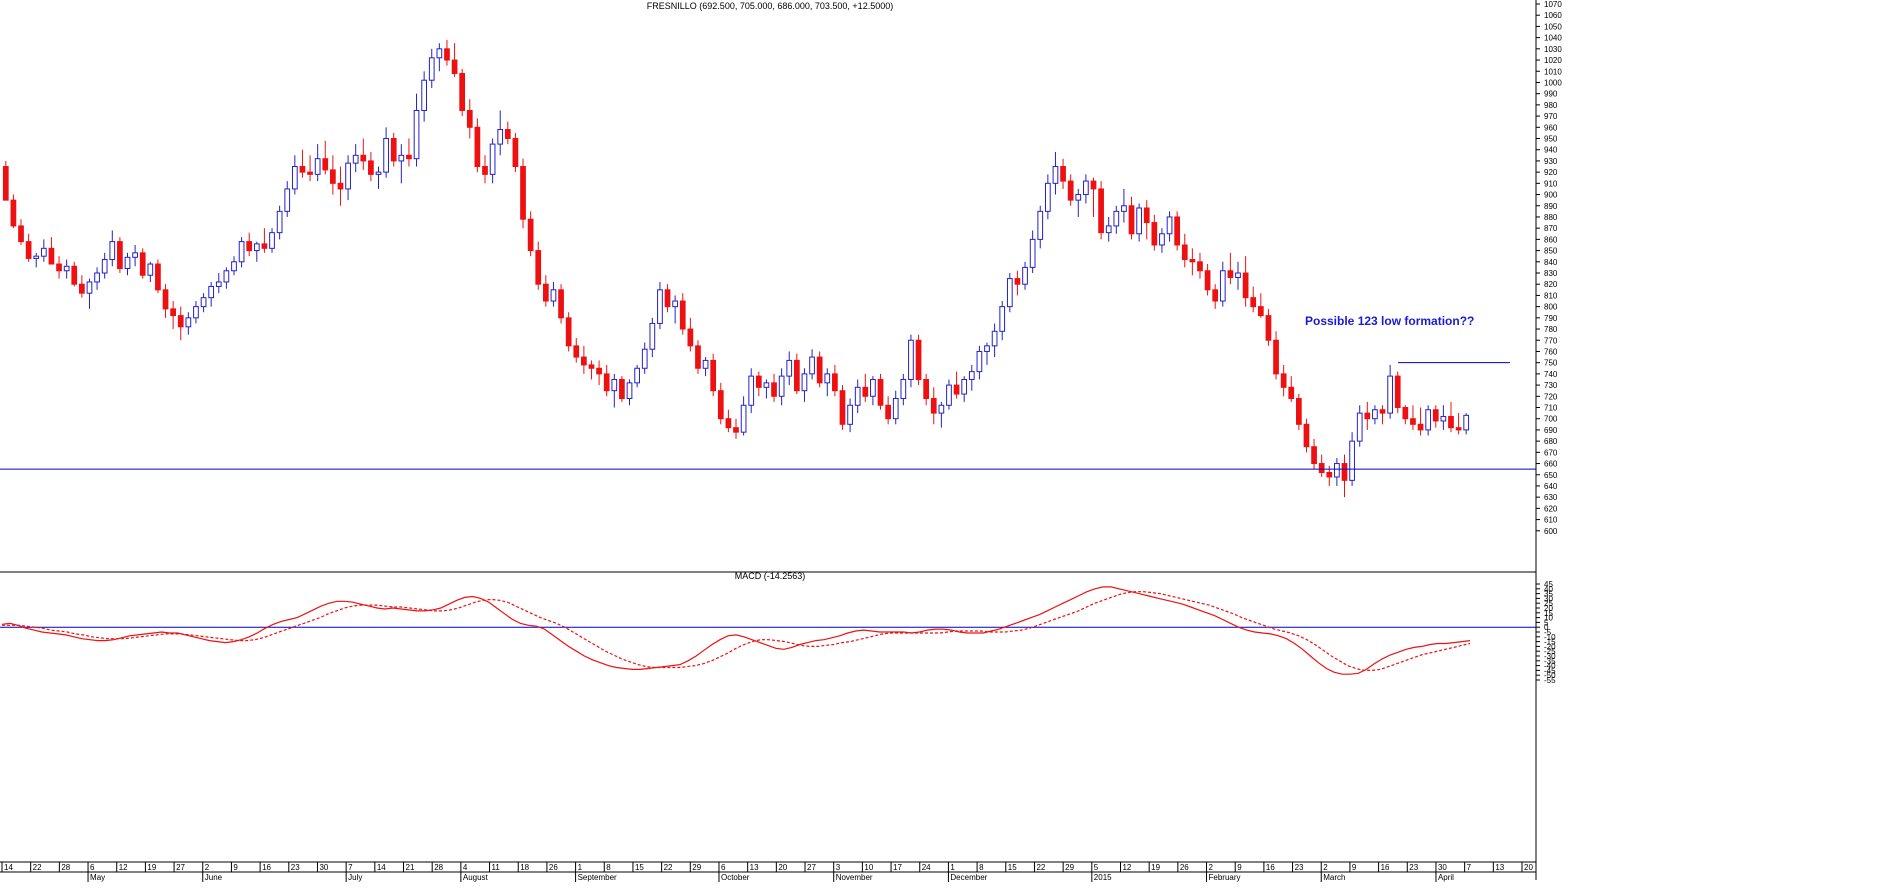 Image resolution: width=1883 pixels, height=894 pixels. What do you see at coordinates (1550, 637) in the screenshot?
I see `macd-tick-label: -10` at bounding box center [1550, 637].